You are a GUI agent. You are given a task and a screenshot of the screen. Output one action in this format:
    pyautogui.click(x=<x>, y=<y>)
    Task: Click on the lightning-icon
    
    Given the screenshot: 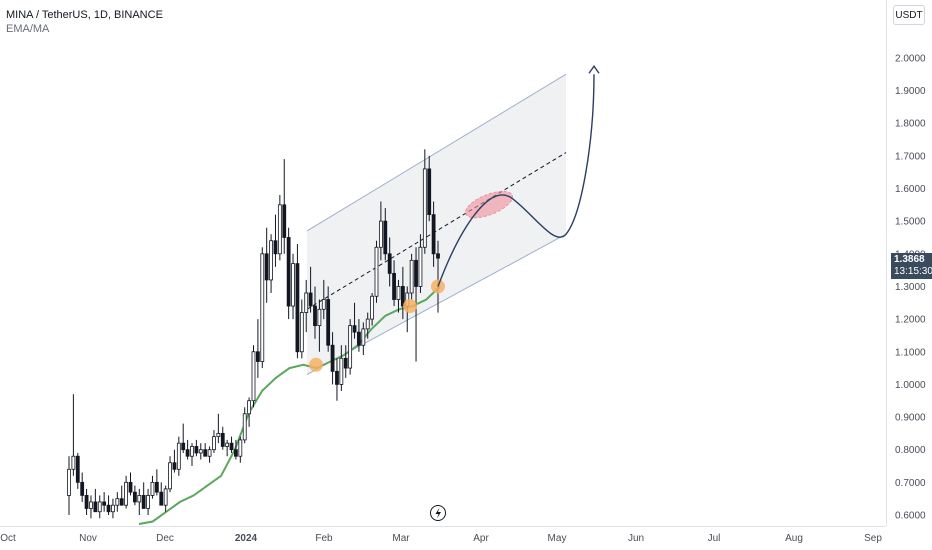 What is the action you would take?
    pyautogui.click(x=438, y=513)
    